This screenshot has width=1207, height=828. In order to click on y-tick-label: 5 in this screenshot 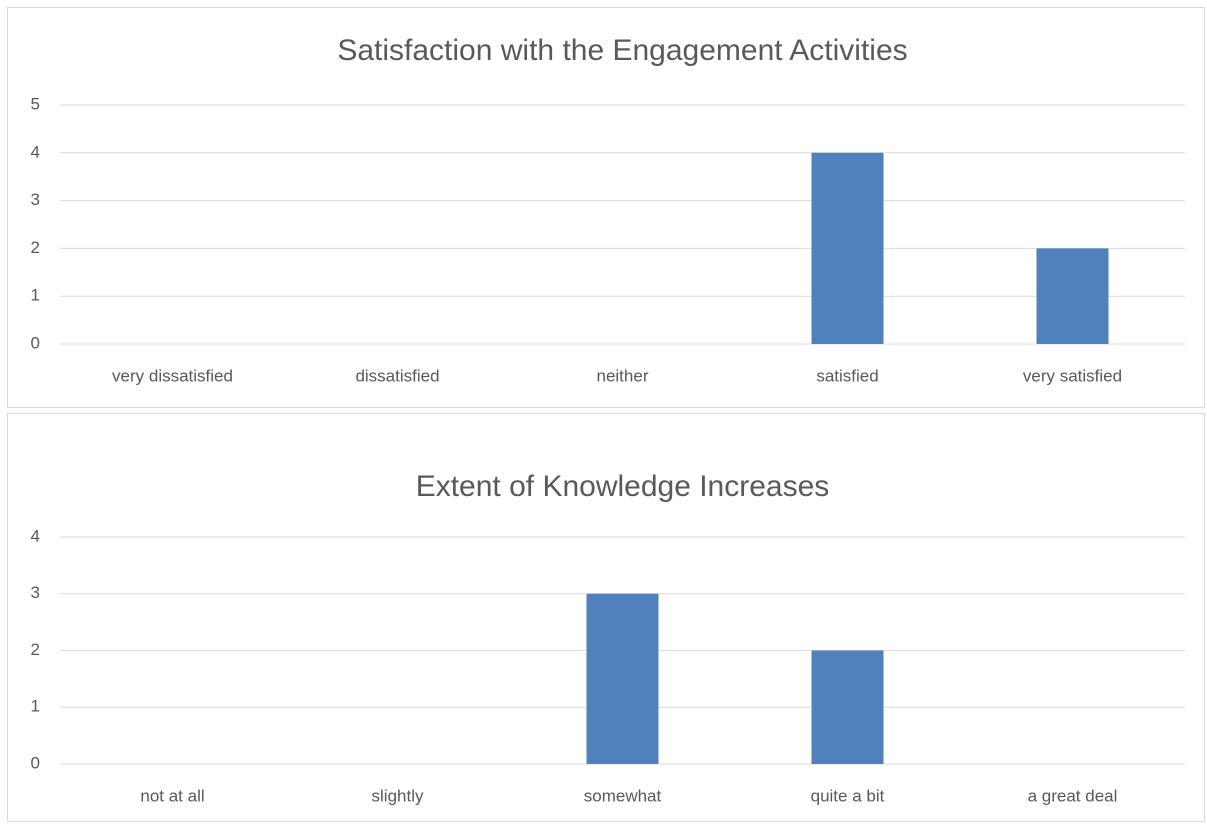, I will do `click(35, 103)`.